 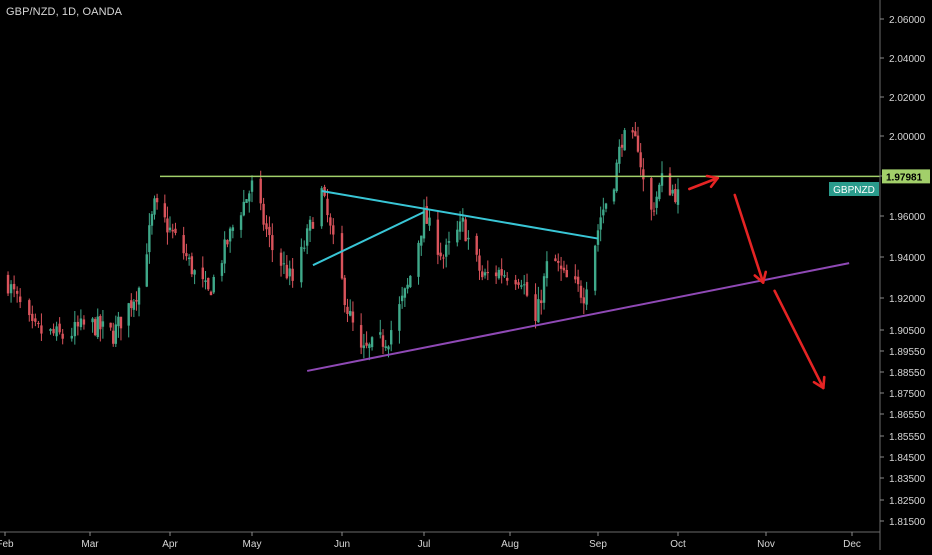 What do you see at coordinates (854, 189) in the screenshot?
I see `symbol-badge-box` at bounding box center [854, 189].